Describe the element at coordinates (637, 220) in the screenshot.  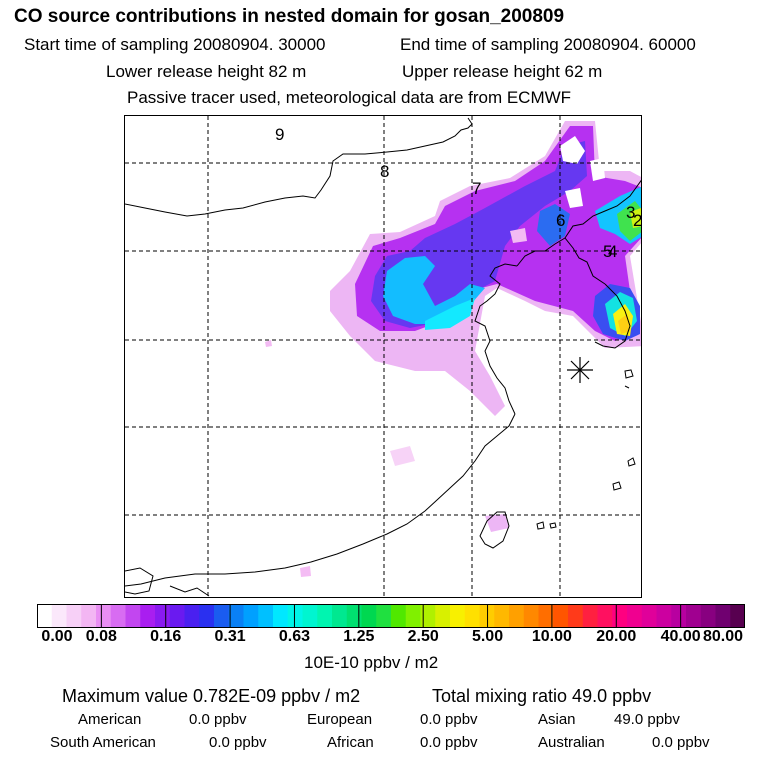
I see `trajectory-label-2: 2` at that location.